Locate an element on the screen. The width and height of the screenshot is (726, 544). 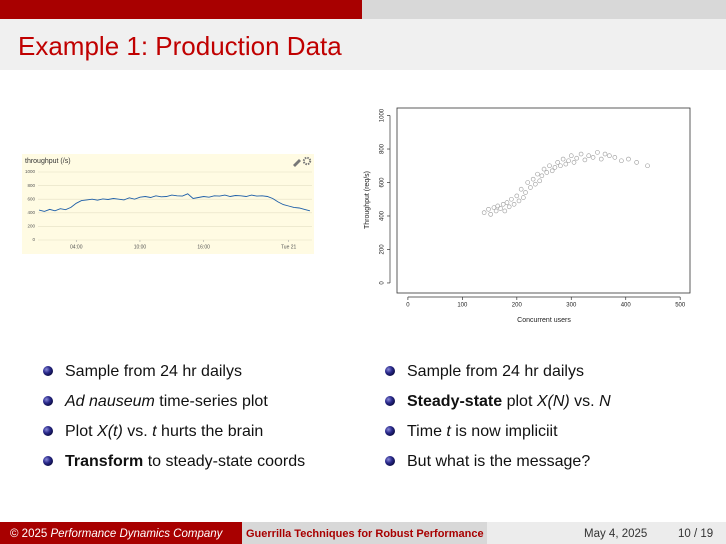
footer-date: May 4, 2025 is located at coordinates (615, 534).